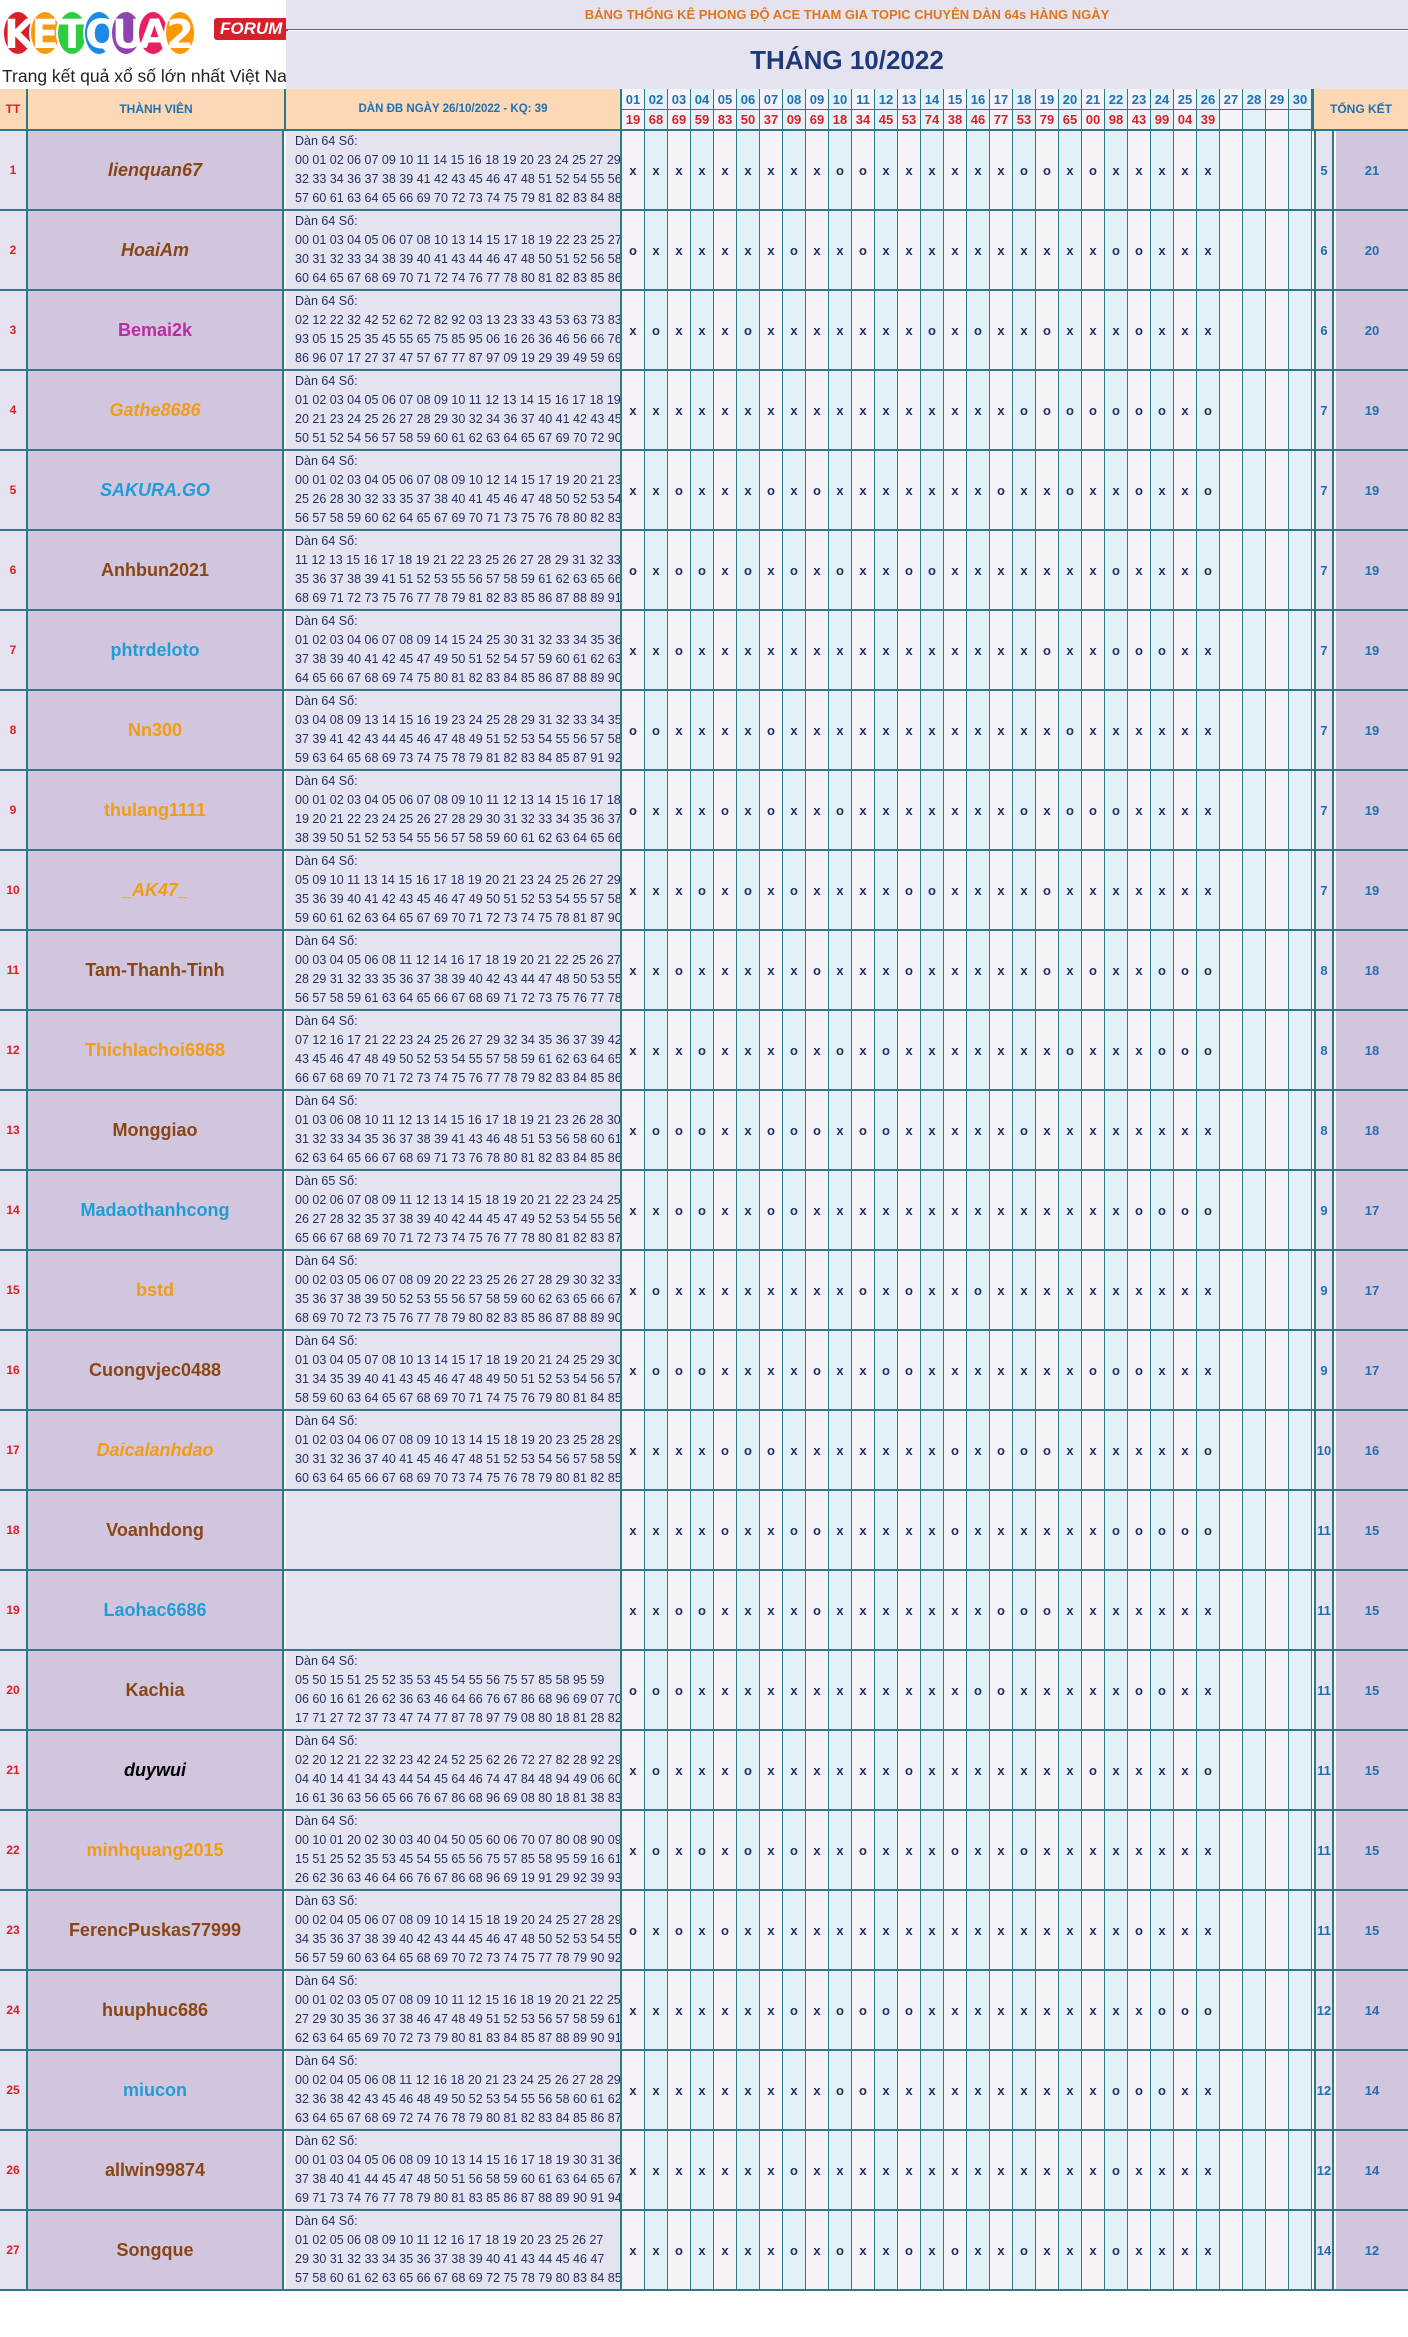  I want to click on day-result: 53, so click(909, 119).